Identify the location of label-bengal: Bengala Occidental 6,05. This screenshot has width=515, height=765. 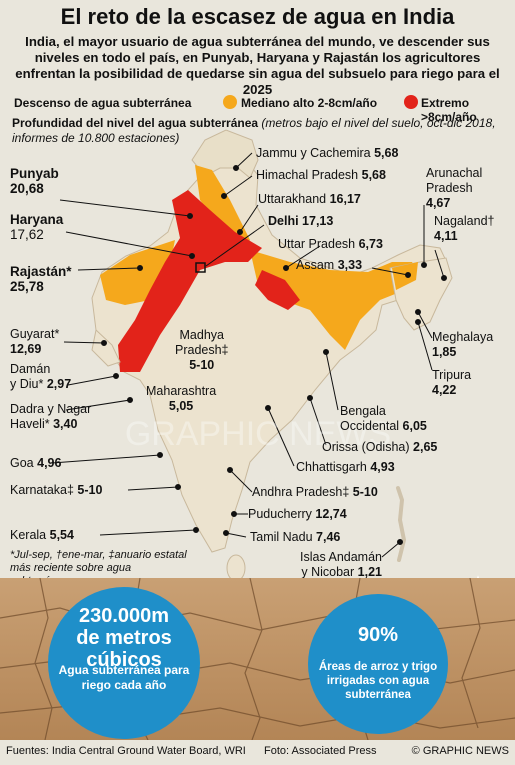
(383, 418).